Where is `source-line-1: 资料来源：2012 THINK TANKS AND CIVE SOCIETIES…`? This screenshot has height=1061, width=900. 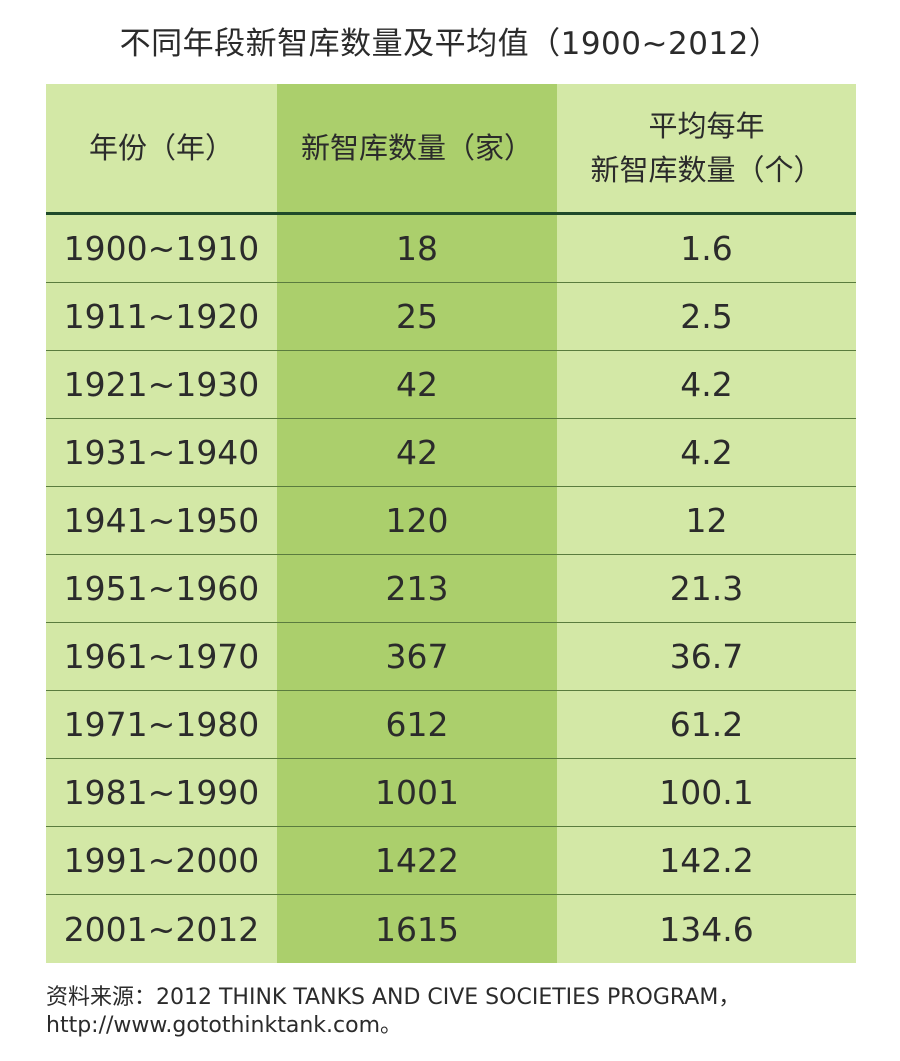 source-line-1: 资料来源：2012 THINK TANKS AND CIVE SOCIETIES… is located at coordinates (393, 997).